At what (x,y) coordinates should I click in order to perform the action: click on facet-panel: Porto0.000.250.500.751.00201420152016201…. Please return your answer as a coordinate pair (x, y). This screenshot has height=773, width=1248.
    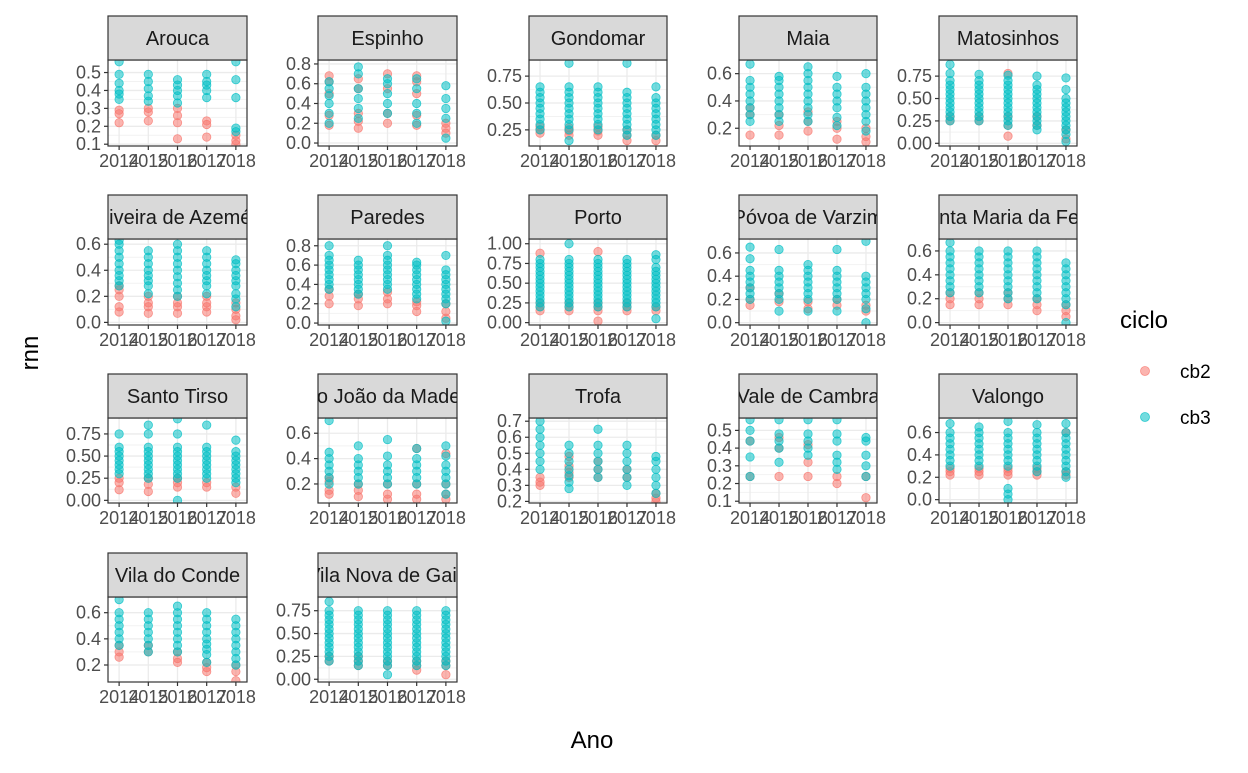
    Looking at the image, I should click on (581, 272).